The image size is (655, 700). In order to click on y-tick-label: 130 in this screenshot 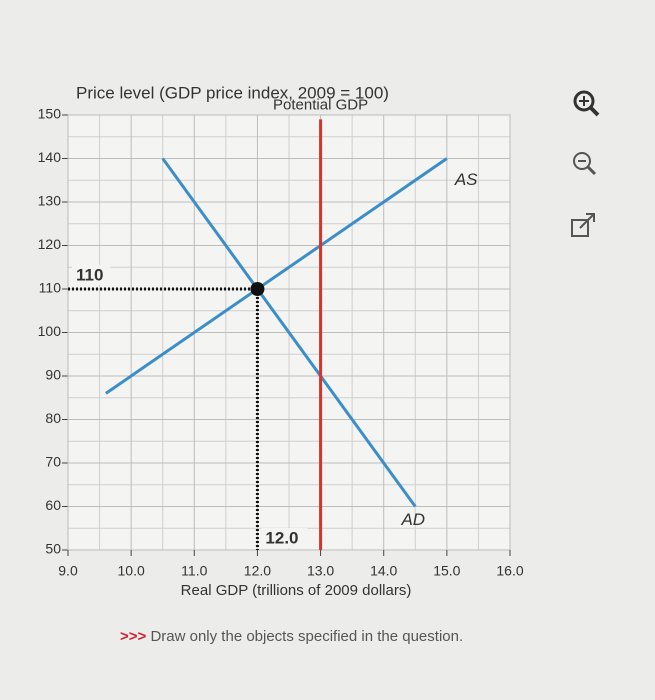, I will do `click(50, 201)`.